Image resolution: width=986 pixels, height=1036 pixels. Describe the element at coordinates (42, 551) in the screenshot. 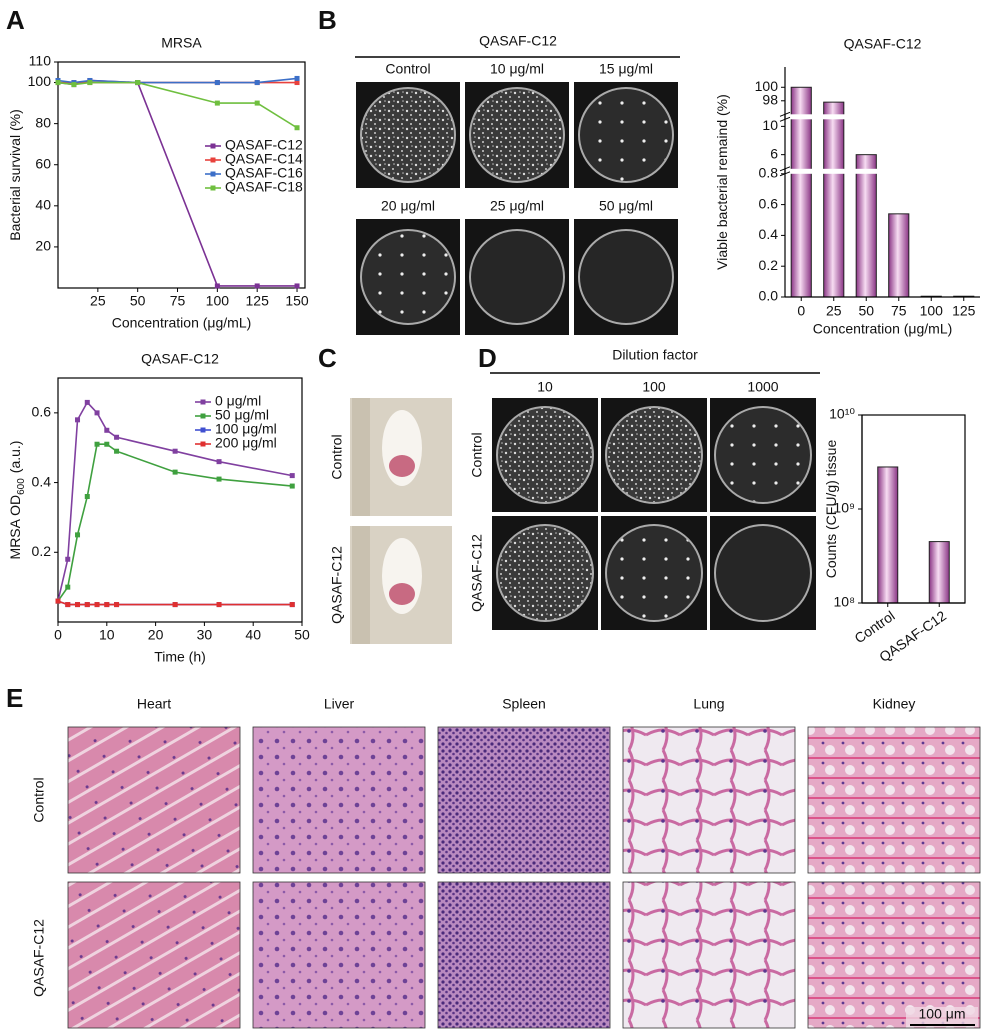

I see `y-tick-label: 0.2` at that location.